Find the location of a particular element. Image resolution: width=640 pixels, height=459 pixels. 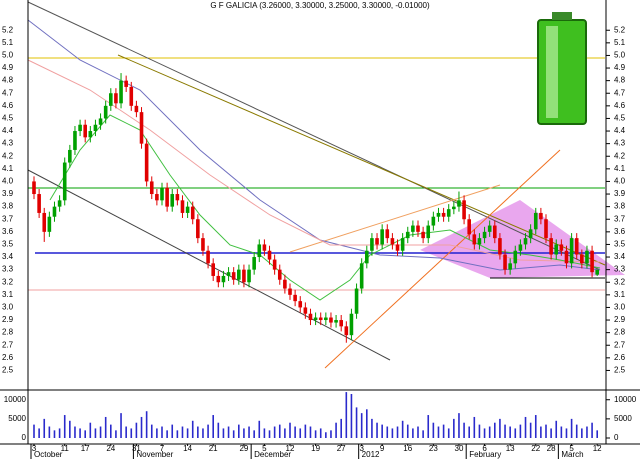

y-tick-label: 3.1 is located at coordinates (8, 294).